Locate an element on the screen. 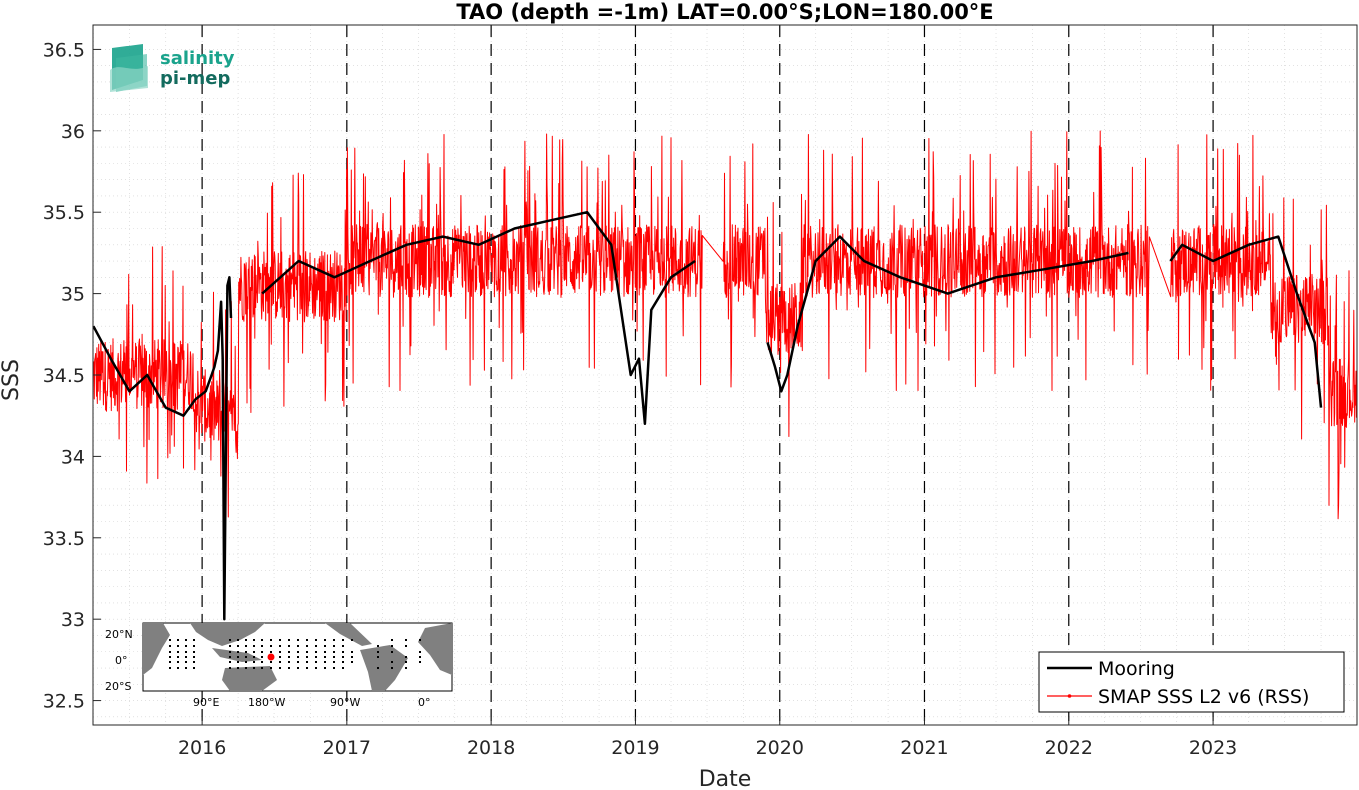 Image resolution: width=1359 pixels, height=790 pixels. inset-map: 20°N 0° 20°S 90°E 180°W 90°W 0° is located at coordinates (279, 665).